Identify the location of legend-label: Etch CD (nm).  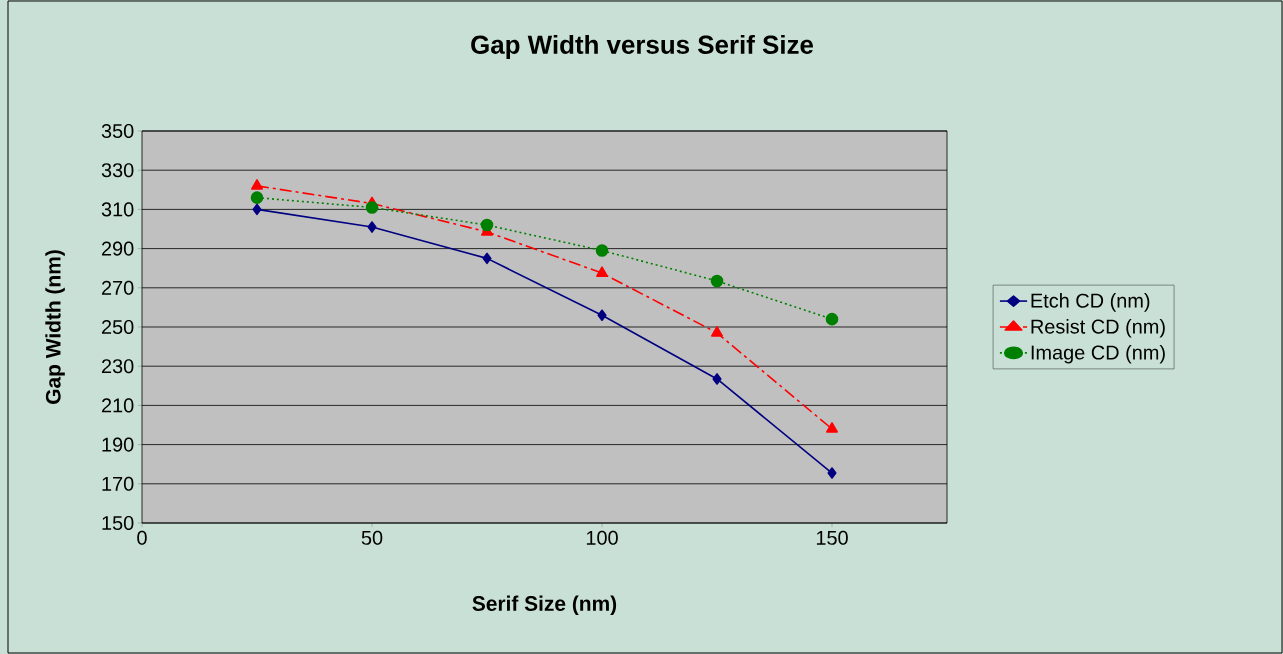
(1090, 302).